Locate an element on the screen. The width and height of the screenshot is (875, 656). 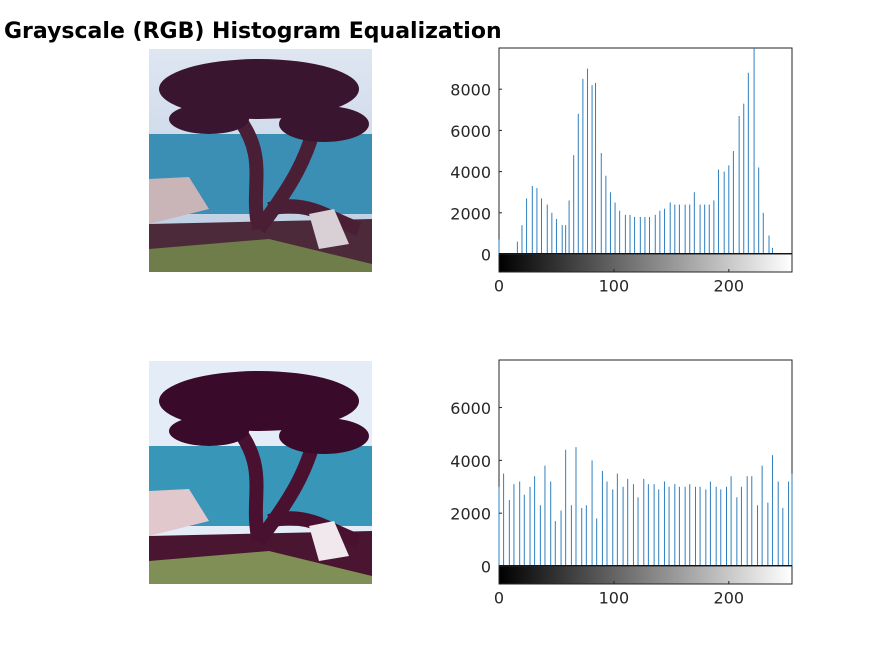
equalized-image is located at coordinates (260, 472).